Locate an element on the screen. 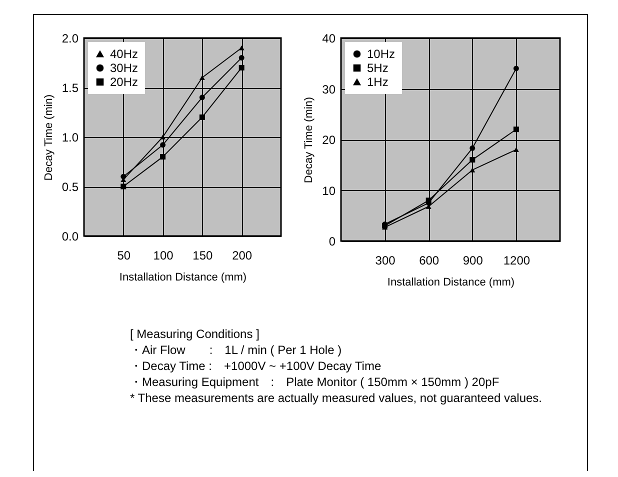 Image resolution: width=618 pixels, height=477 pixels. legend-label: 20Hz is located at coordinates (124, 82).